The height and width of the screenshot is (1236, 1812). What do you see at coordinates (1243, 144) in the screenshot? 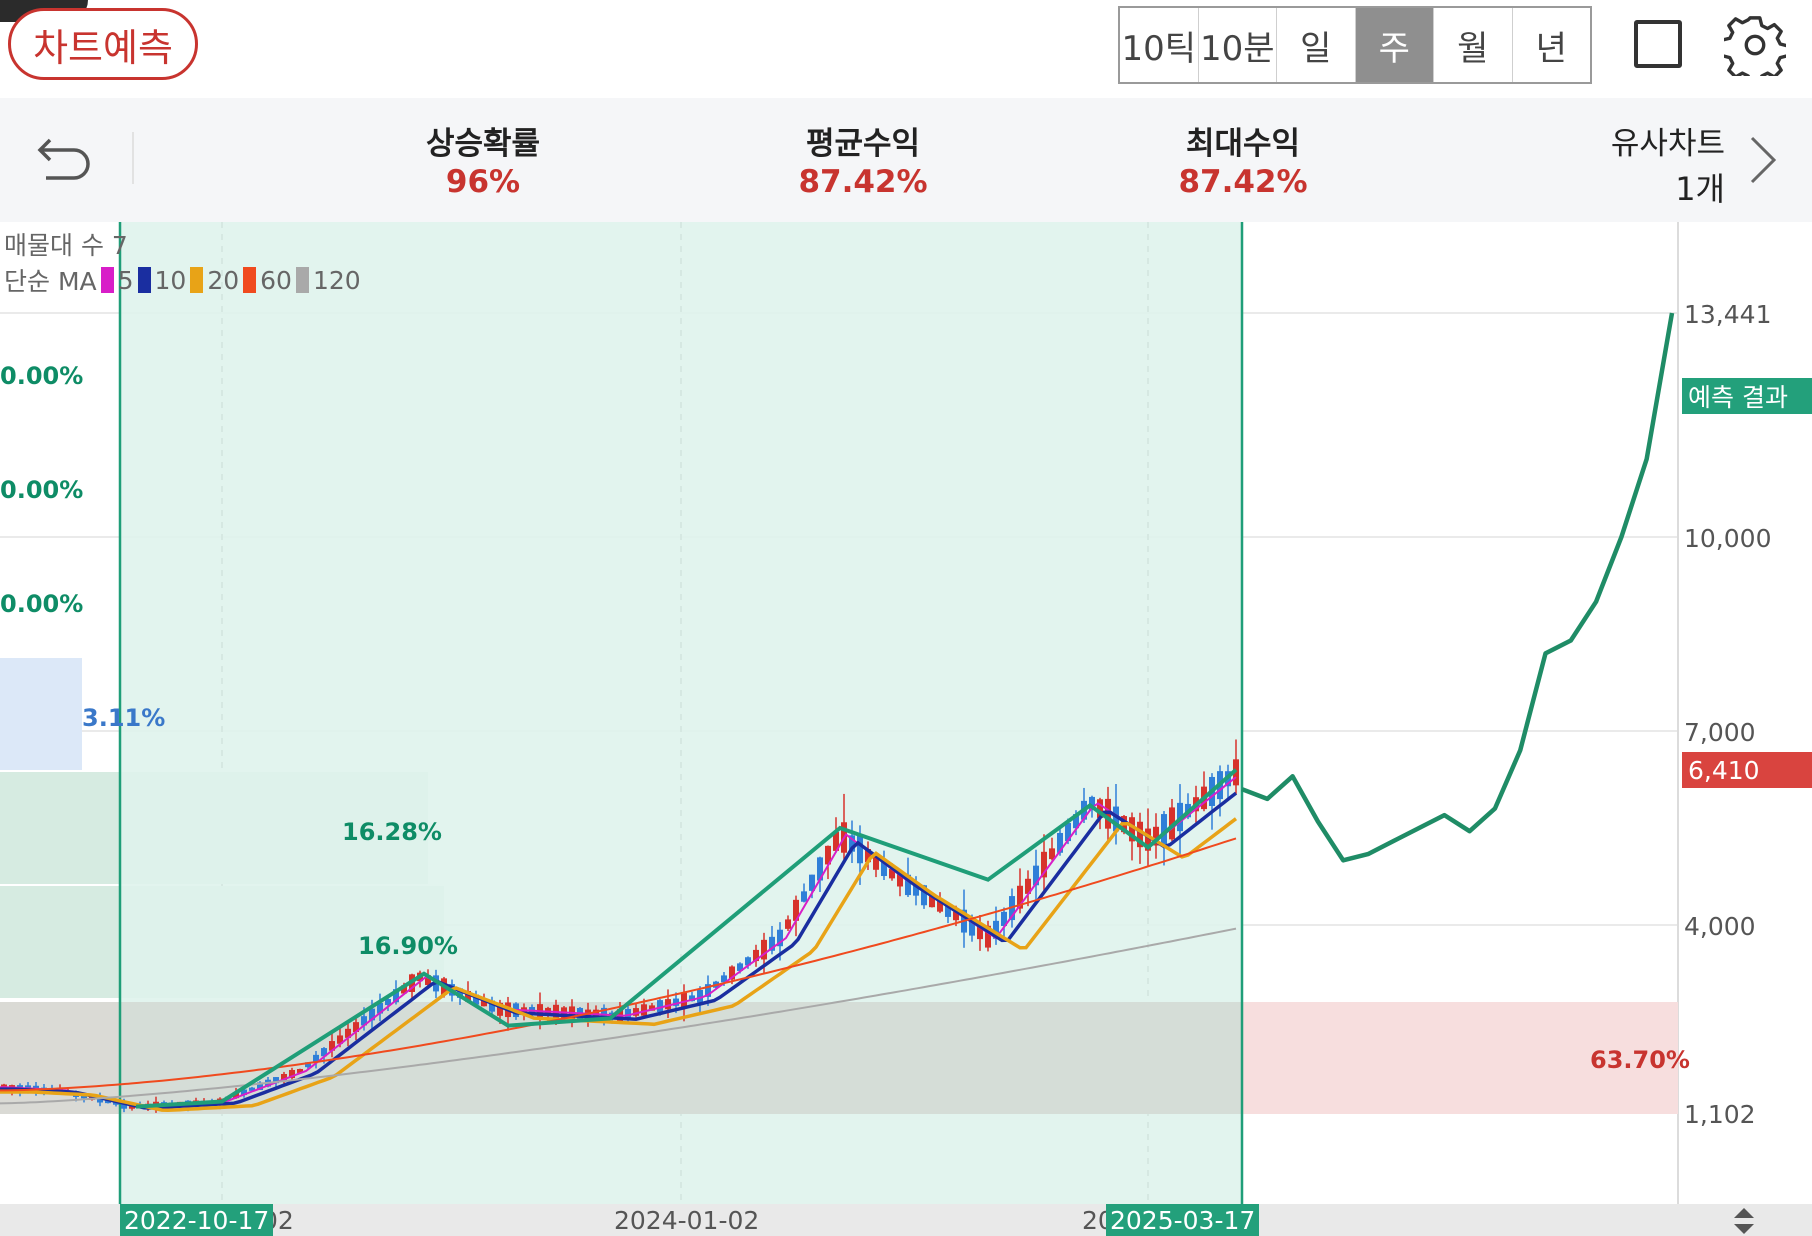
I see `max-return-label: 최대수익` at bounding box center [1243, 144].